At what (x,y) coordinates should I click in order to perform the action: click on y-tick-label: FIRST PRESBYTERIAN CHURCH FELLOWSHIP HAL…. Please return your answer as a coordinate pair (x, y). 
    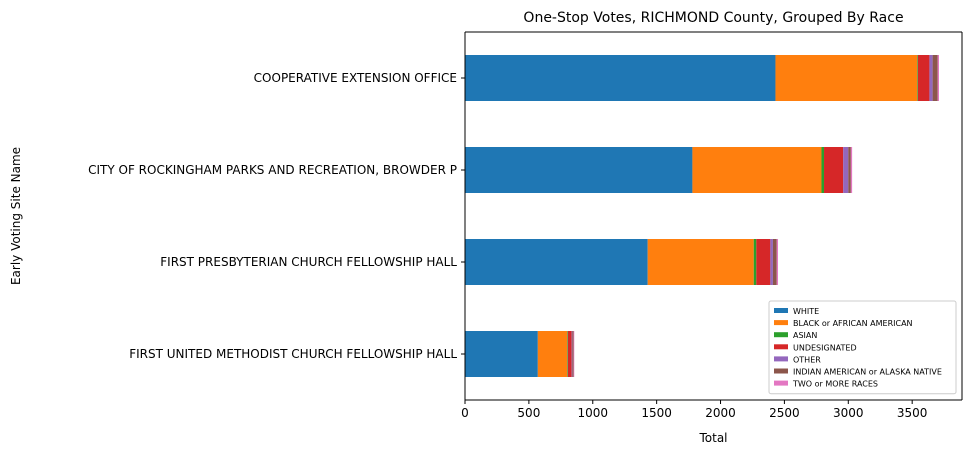
    Looking at the image, I should click on (308, 262).